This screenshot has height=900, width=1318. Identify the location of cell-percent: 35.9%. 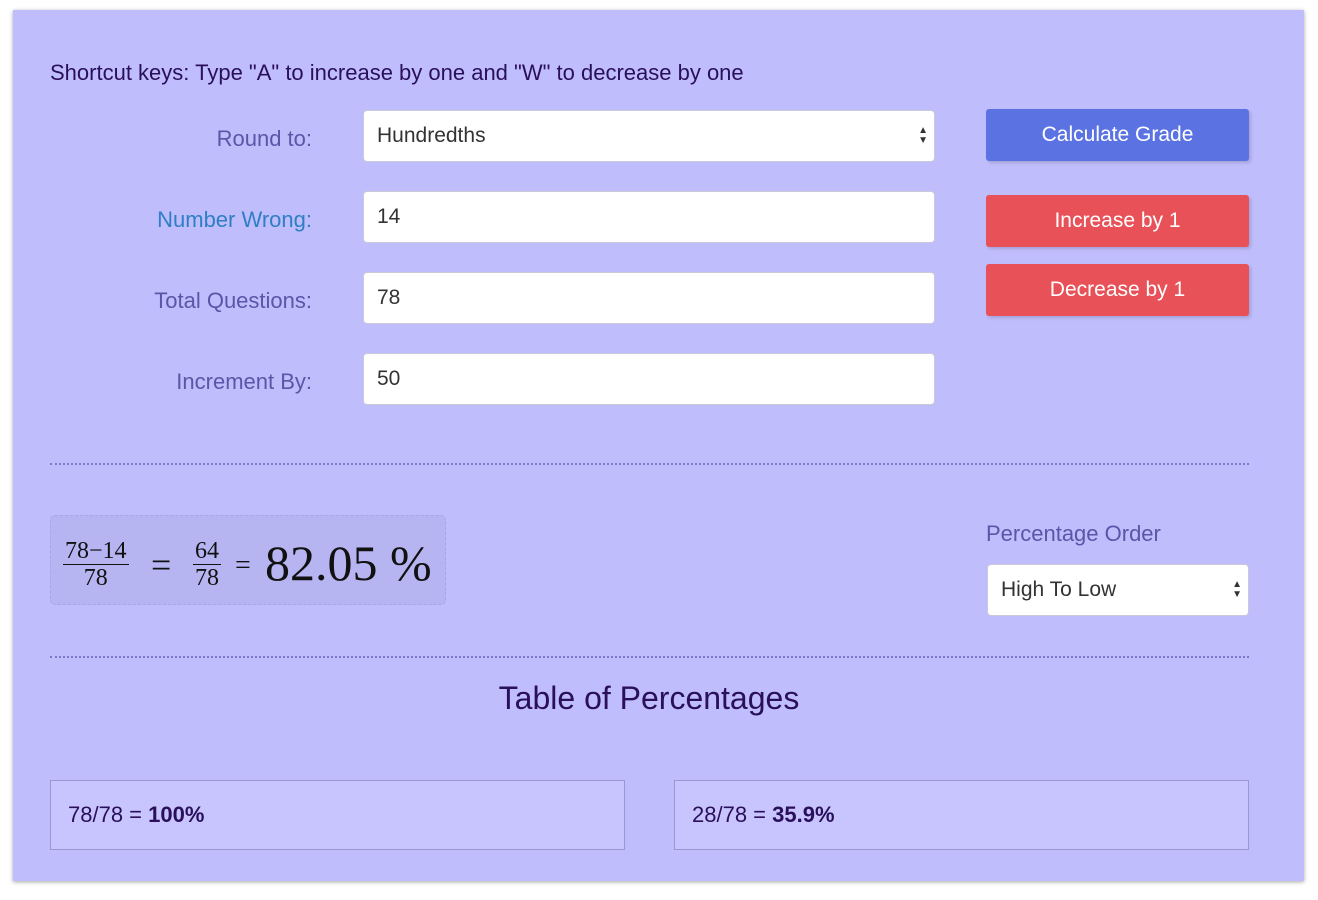
(803, 814).